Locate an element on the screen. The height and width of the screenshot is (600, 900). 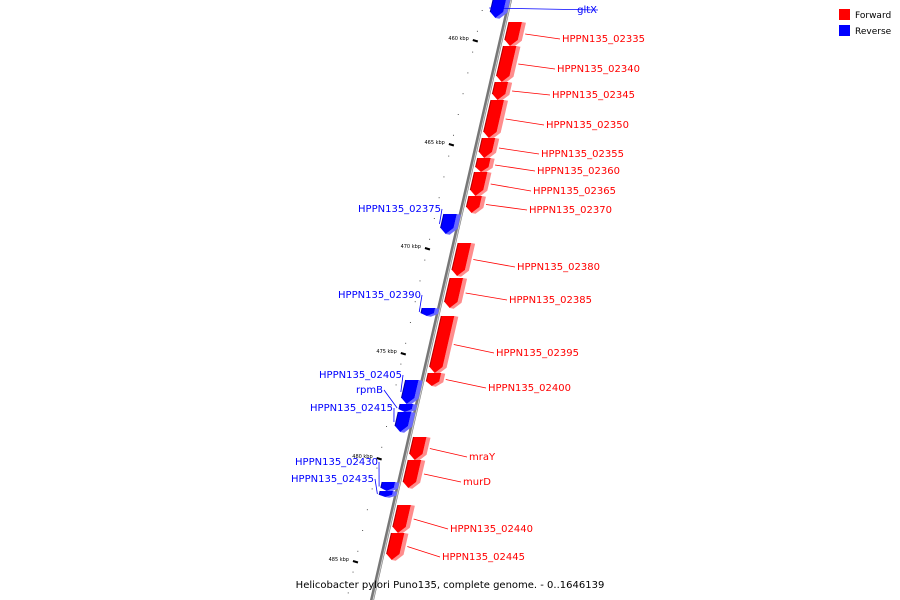
gene-label: murD is located at coordinates (477, 482).